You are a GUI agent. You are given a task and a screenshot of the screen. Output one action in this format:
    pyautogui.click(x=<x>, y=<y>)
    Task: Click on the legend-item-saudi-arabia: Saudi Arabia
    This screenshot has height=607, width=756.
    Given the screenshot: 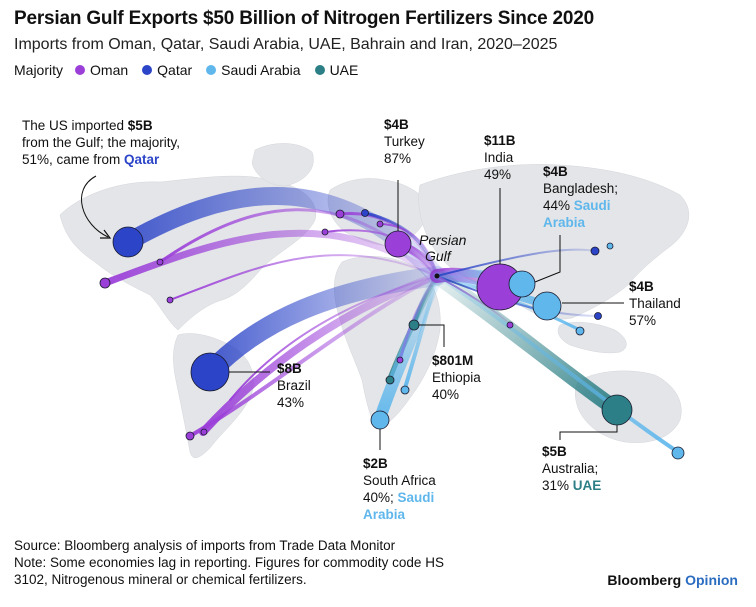 What is the action you would take?
    pyautogui.click(x=253, y=70)
    